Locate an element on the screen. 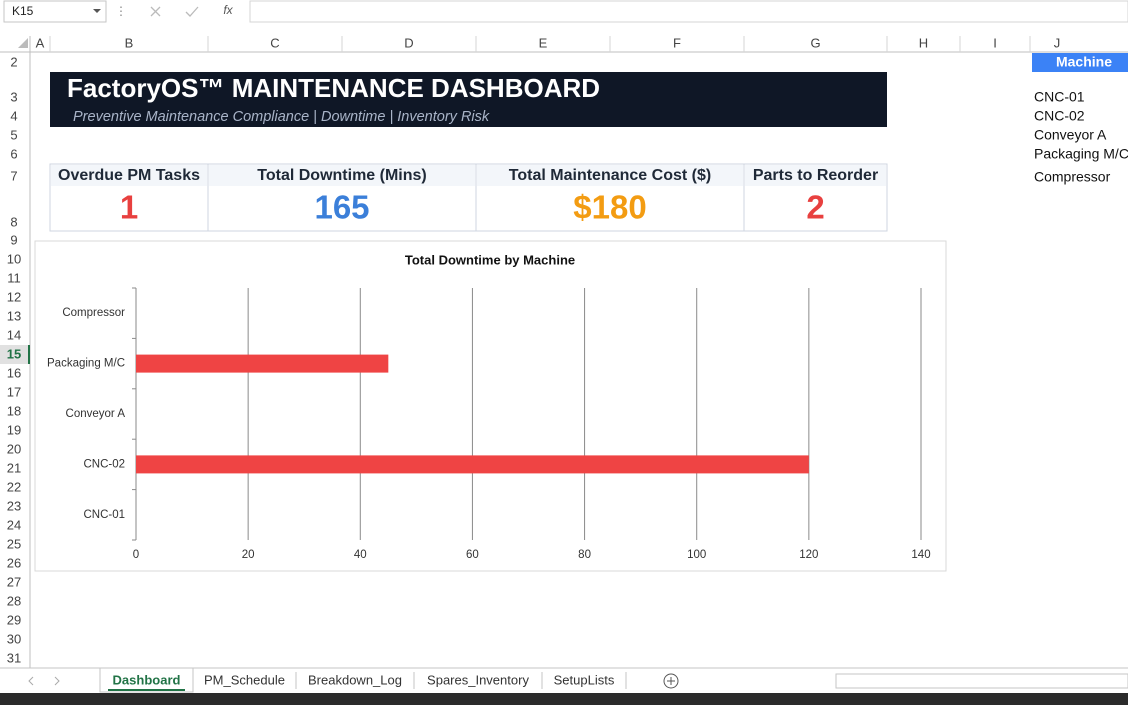 The image size is (1128, 705). row-header: 28 is located at coordinates (14, 600).